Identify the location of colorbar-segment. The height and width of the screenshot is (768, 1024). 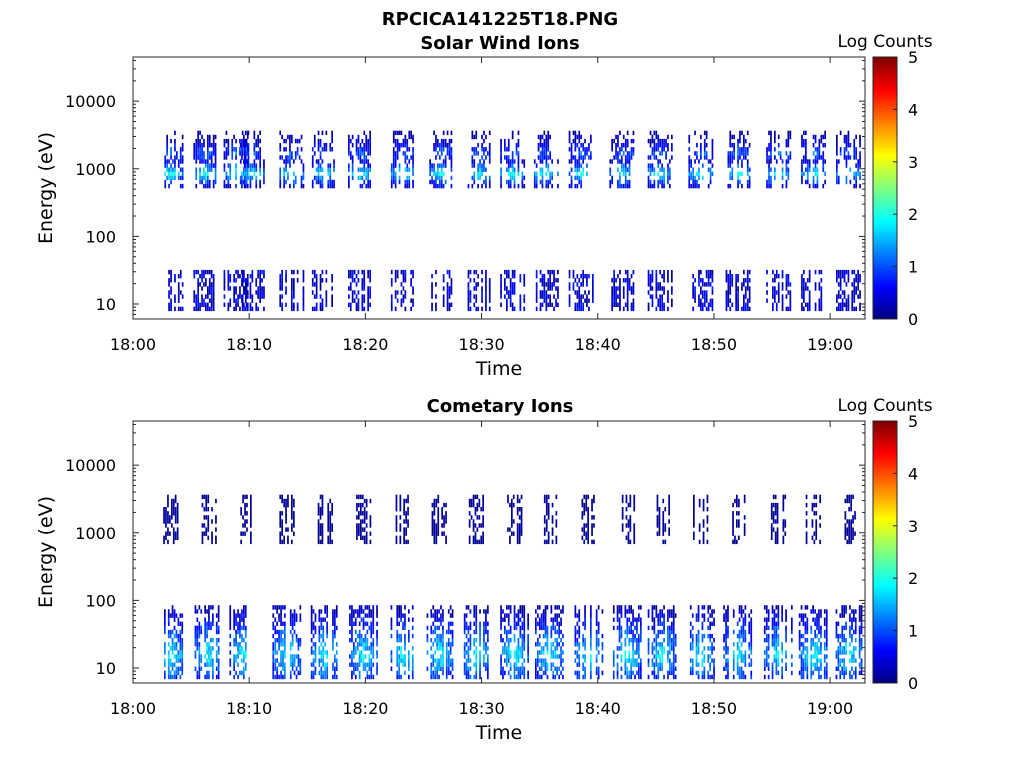
(885, 69).